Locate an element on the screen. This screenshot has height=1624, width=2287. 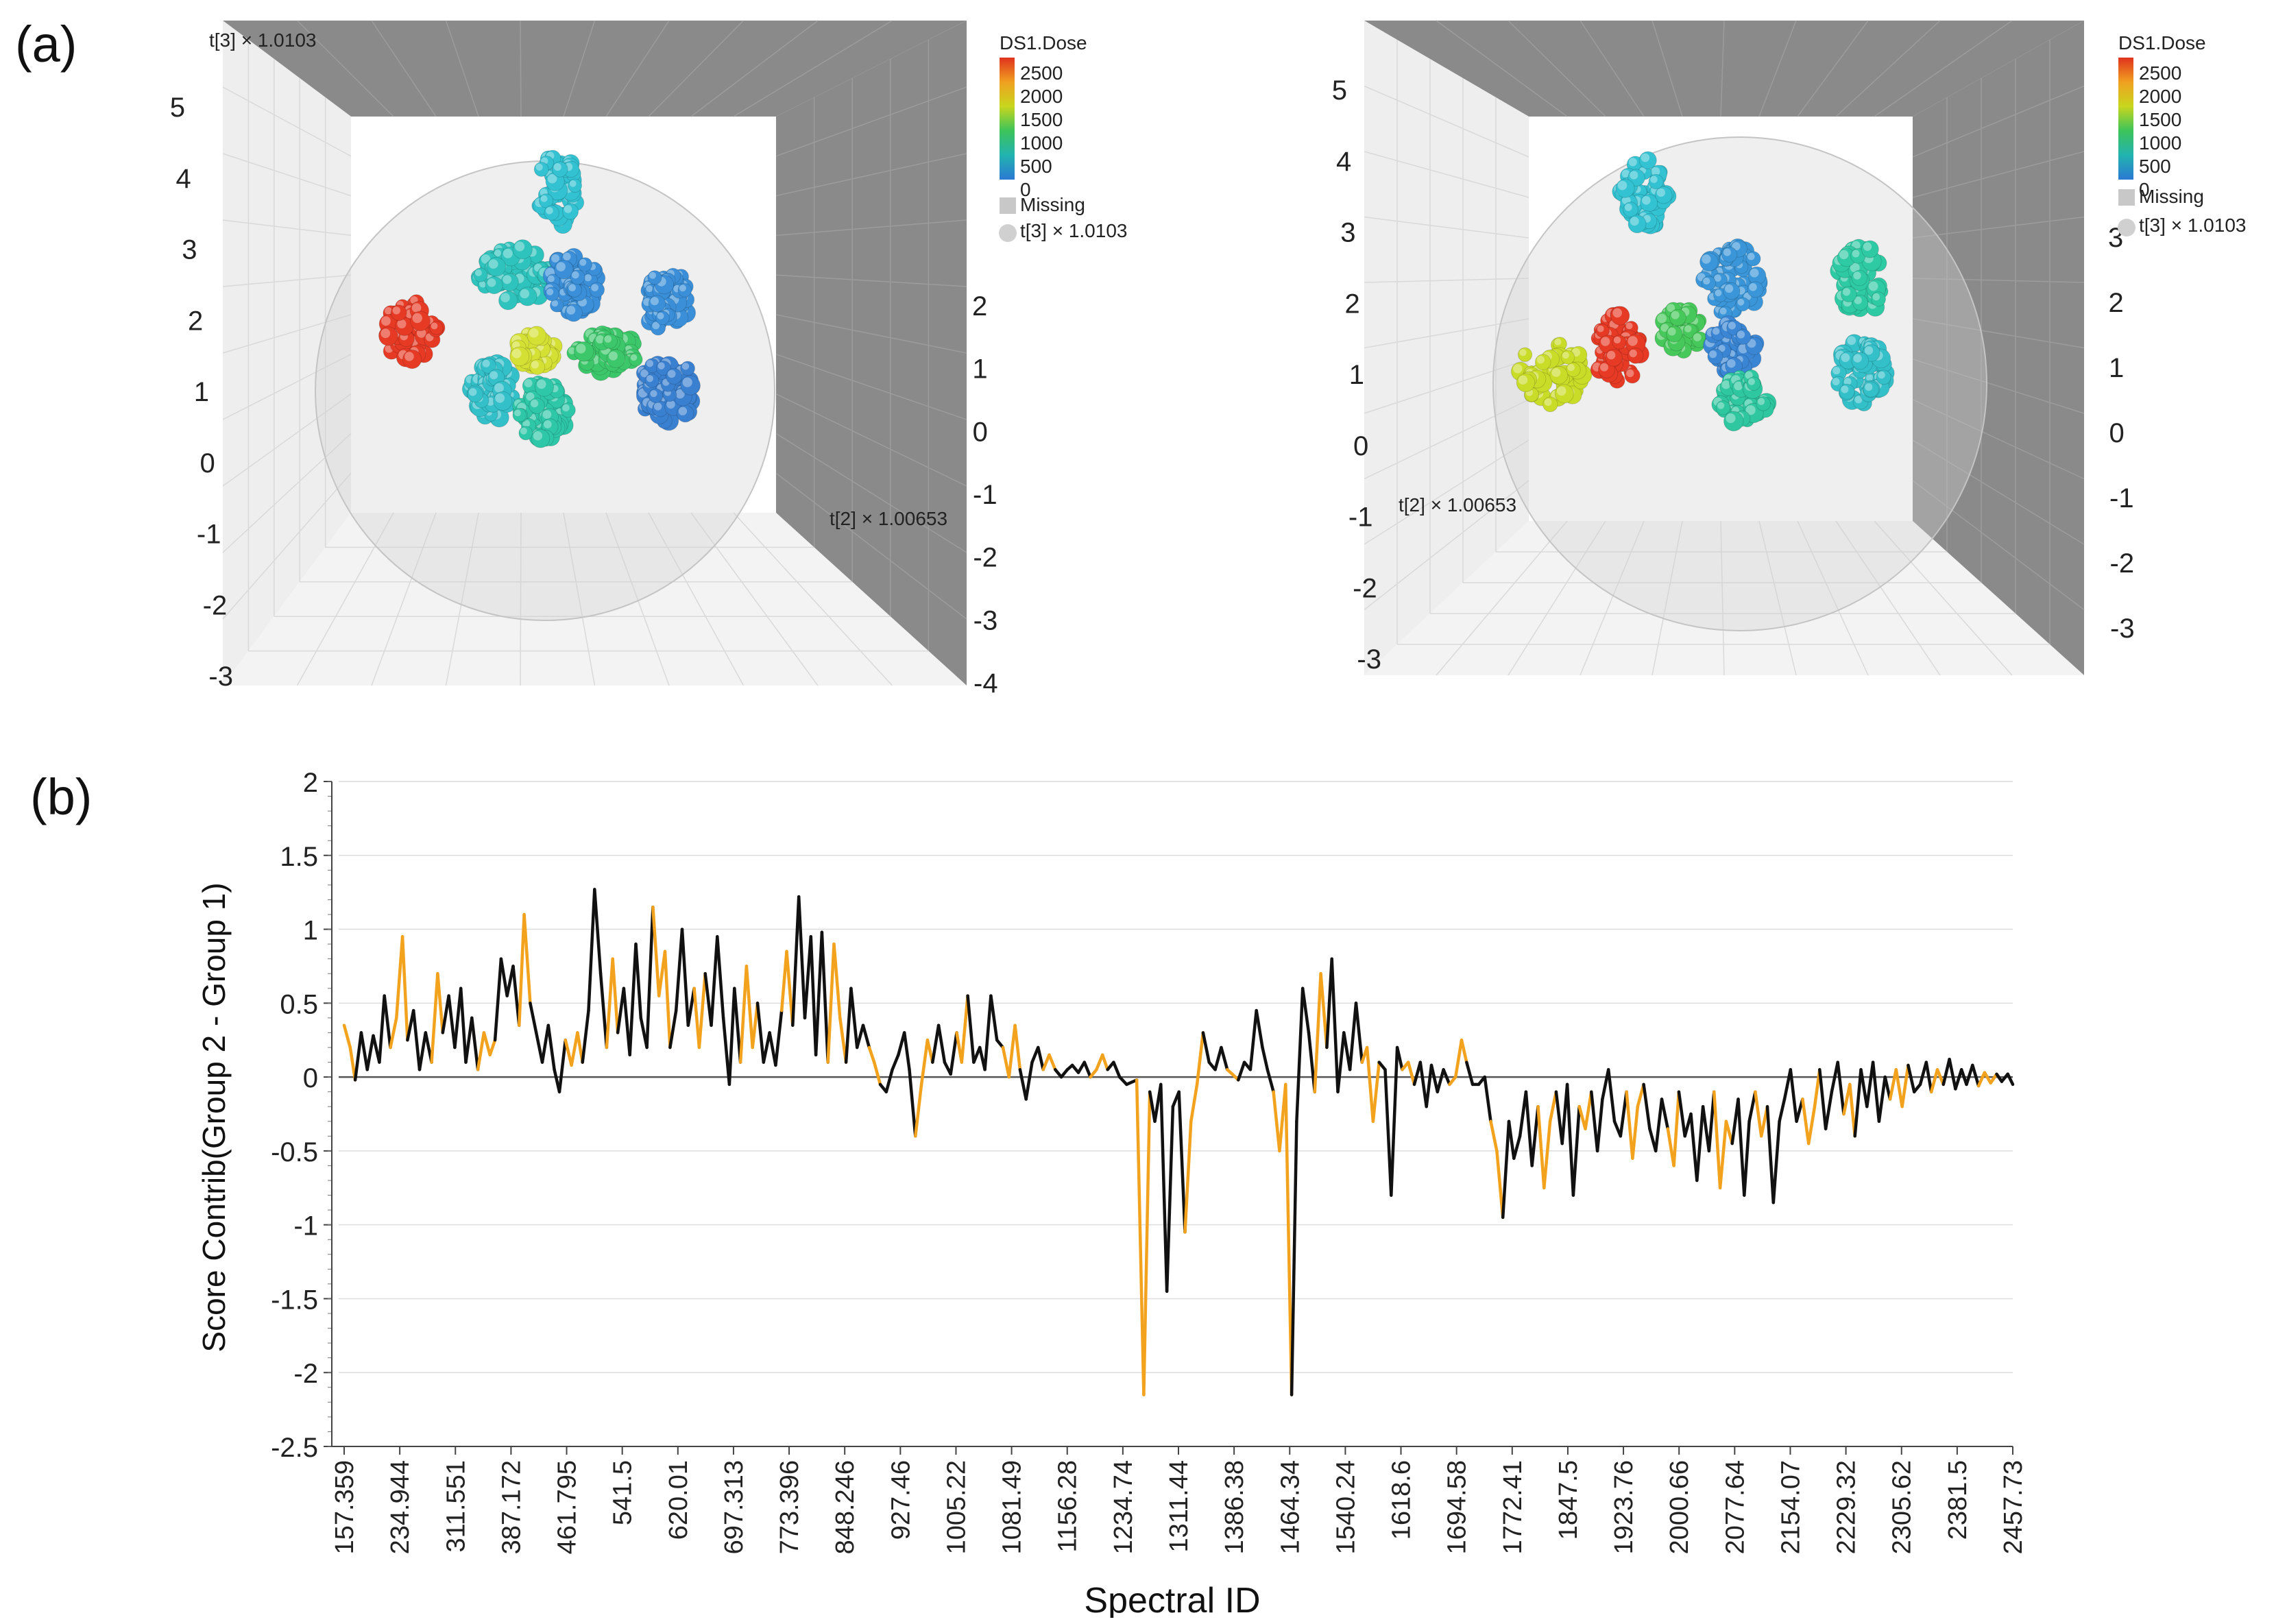
left-tick-label: -1 is located at coordinates (1360, 517).